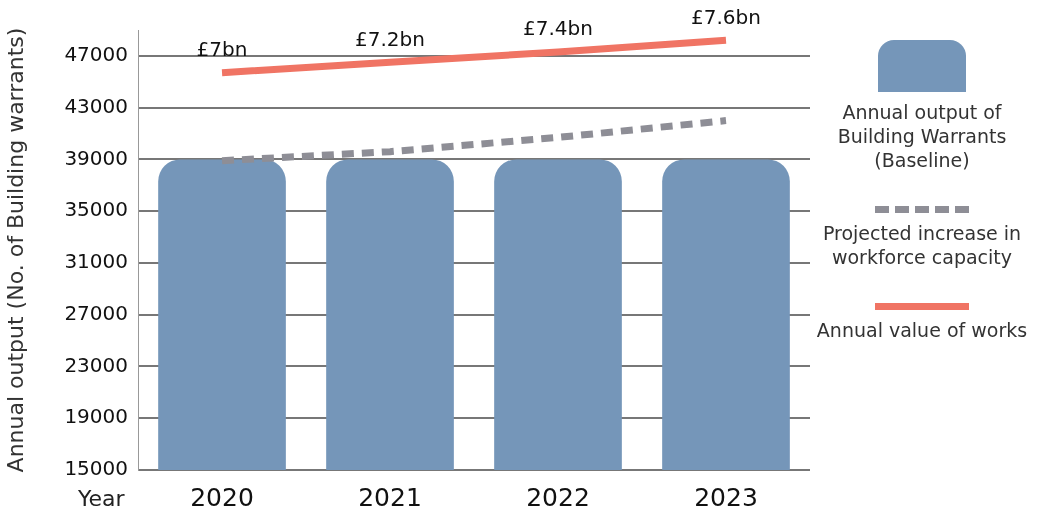  What do you see at coordinates (96, 416) in the screenshot?
I see `y-tick-label: 19000` at bounding box center [96, 416].